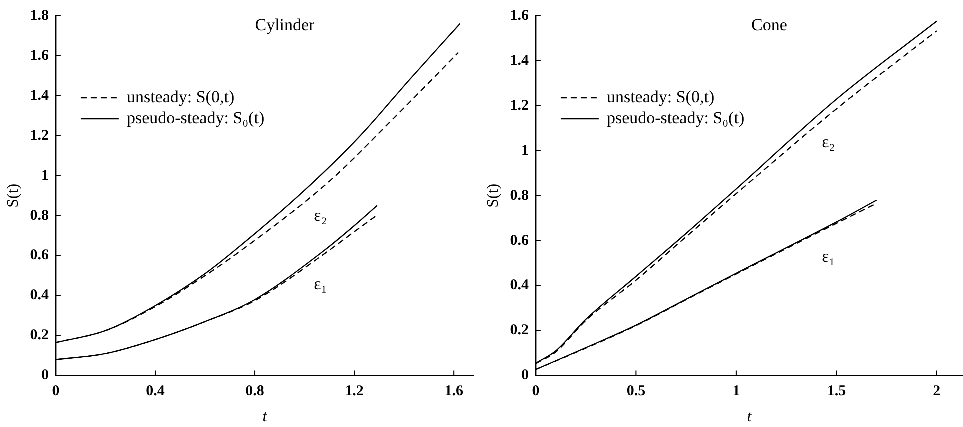 This screenshot has height=427, width=963. I want to click on x-tick-label: 0.5, so click(636, 392).